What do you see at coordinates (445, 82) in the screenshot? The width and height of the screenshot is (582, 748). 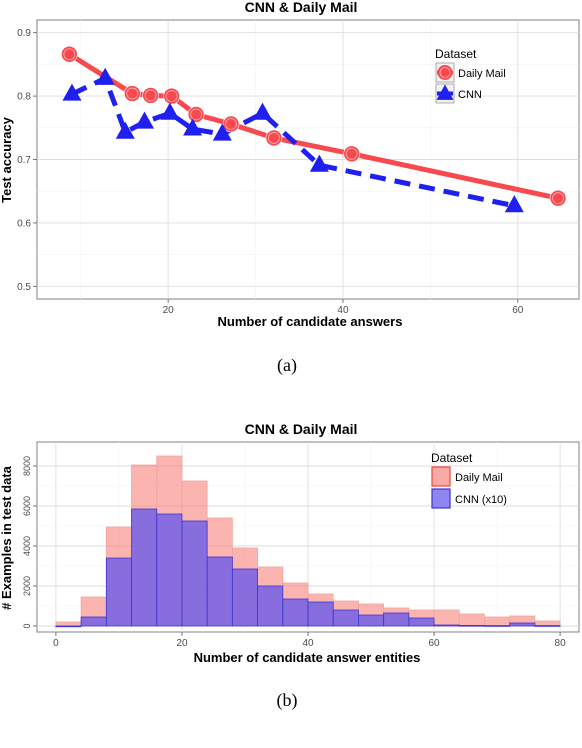 I see `chart-a-legend-symbols` at bounding box center [445, 82].